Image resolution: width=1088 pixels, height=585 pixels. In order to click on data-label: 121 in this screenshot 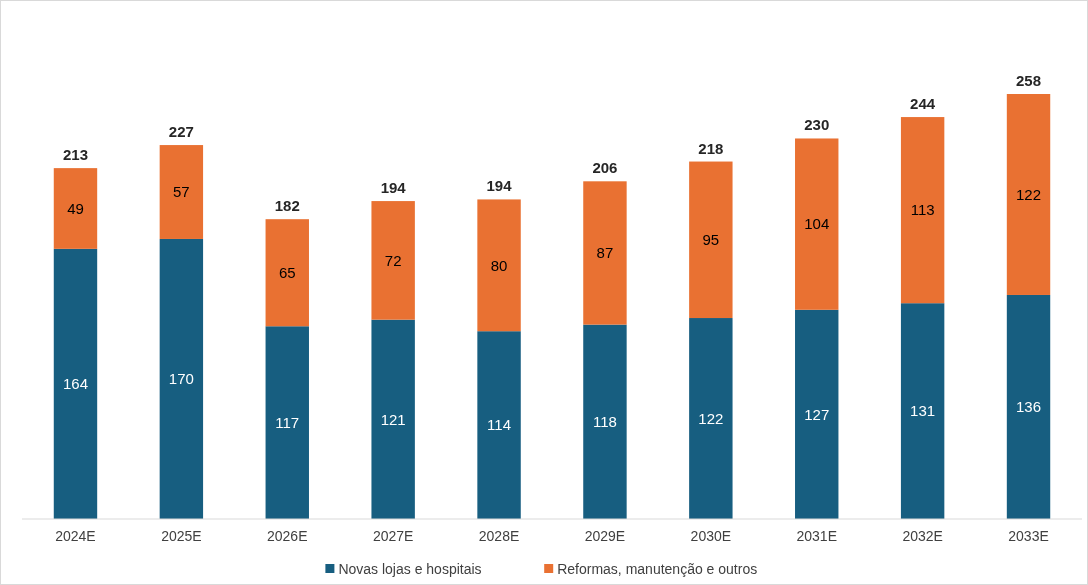, I will do `click(393, 419)`.